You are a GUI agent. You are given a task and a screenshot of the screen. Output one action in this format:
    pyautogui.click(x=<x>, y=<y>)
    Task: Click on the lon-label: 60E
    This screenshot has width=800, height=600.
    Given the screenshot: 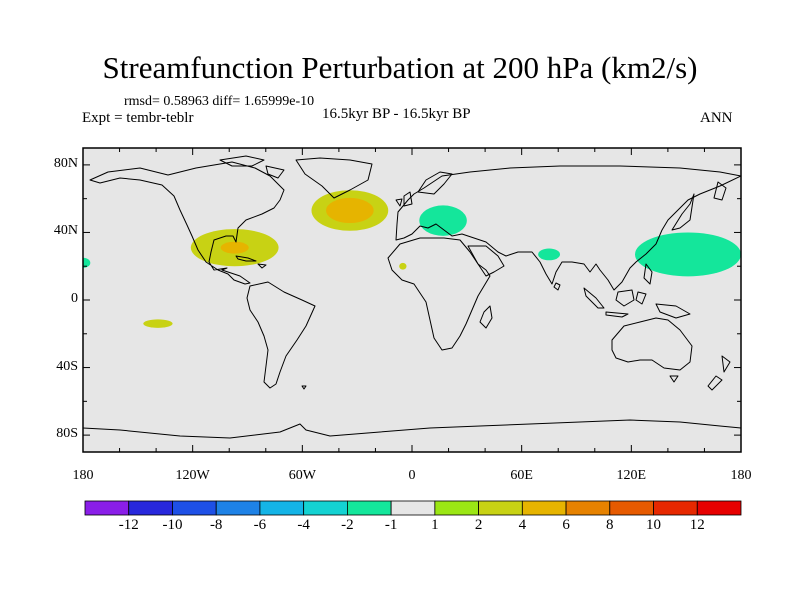 What is the action you would take?
    pyautogui.click(x=521, y=475)
    